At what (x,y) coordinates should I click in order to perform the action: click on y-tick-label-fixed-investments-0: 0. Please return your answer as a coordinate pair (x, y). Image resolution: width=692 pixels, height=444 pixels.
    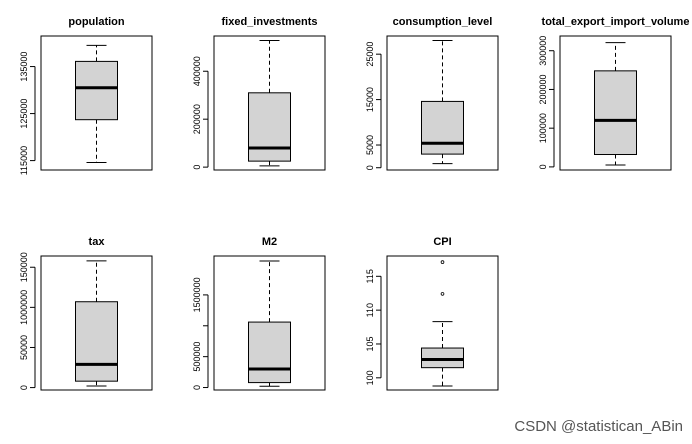
    Looking at the image, I should click on (197, 167).